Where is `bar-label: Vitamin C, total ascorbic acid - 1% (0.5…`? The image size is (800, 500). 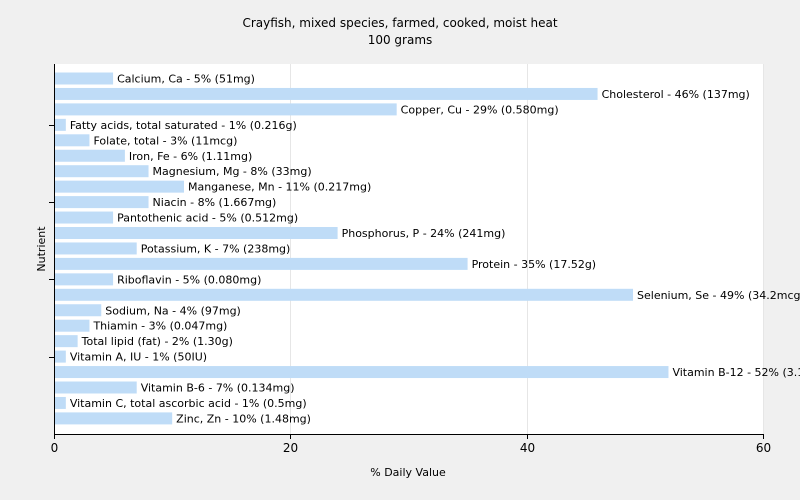
bar-label: Vitamin C, total ascorbic acid - 1% (0.5… is located at coordinates (188, 403).